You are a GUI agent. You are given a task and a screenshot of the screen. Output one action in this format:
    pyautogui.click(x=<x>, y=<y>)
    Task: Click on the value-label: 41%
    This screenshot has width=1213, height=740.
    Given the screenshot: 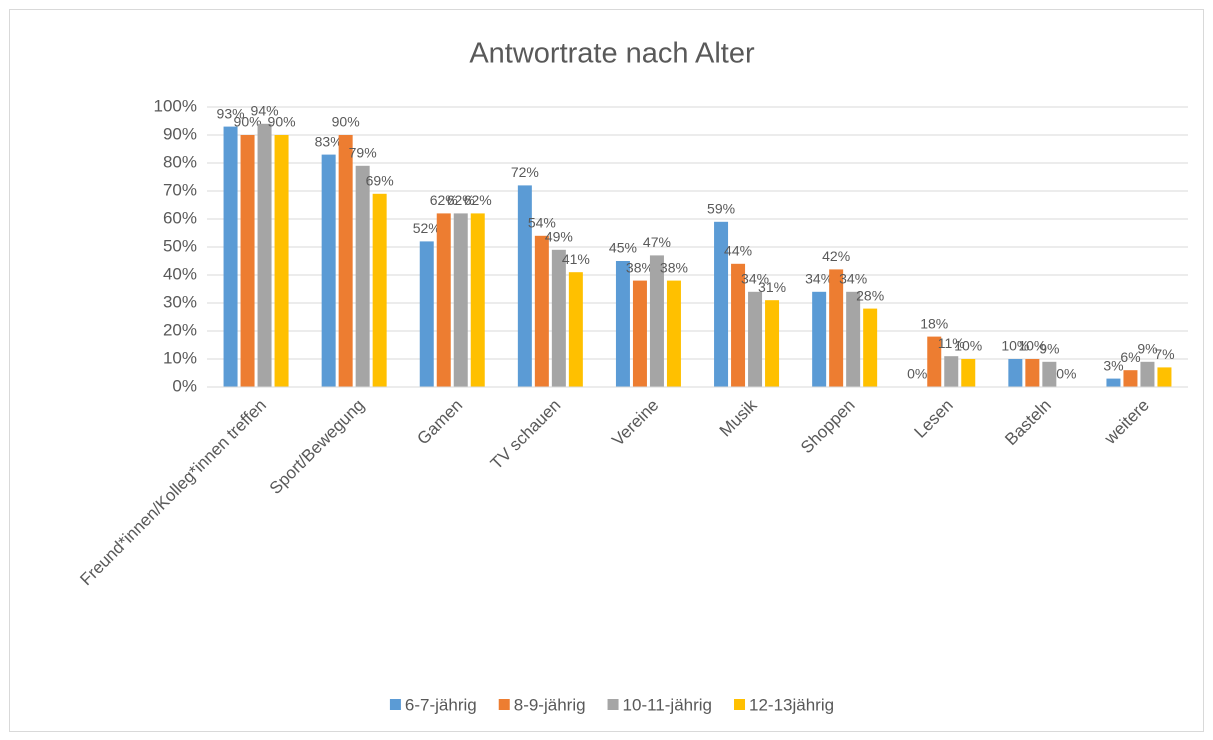 What is the action you would take?
    pyautogui.click(x=576, y=259)
    